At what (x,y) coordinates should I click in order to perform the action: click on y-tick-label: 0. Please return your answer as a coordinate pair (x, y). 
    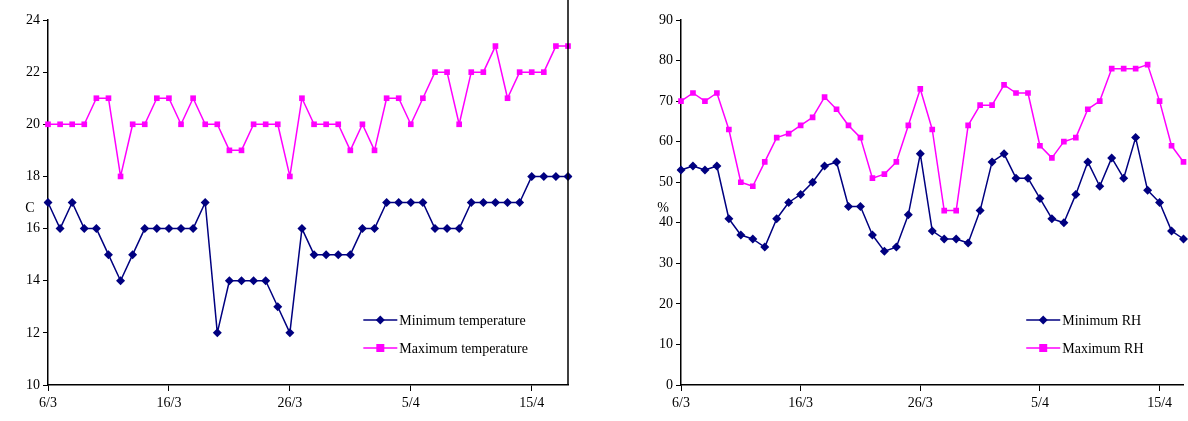
    Looking at the image, I should click on (669, 384).